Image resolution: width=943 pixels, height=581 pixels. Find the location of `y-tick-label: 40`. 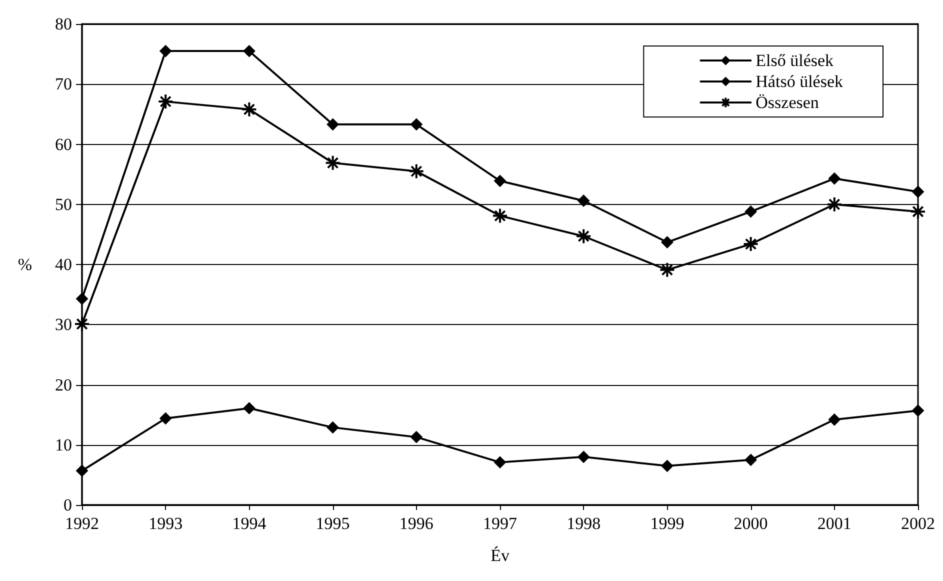

y-tick-label: 40 is located at coordinates (63, 264).